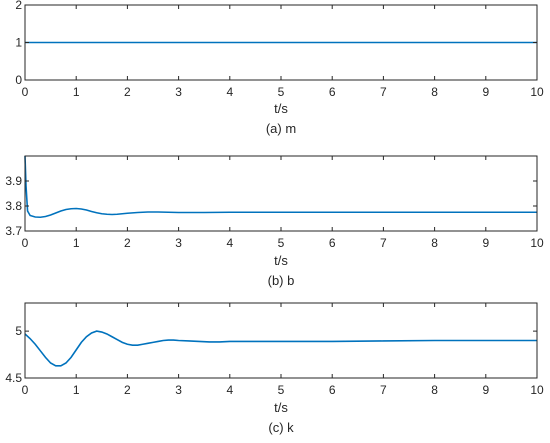 The height and width of the screenshot is (443, 550). I want to click on y-tick-label: 1, so click(18, 43).